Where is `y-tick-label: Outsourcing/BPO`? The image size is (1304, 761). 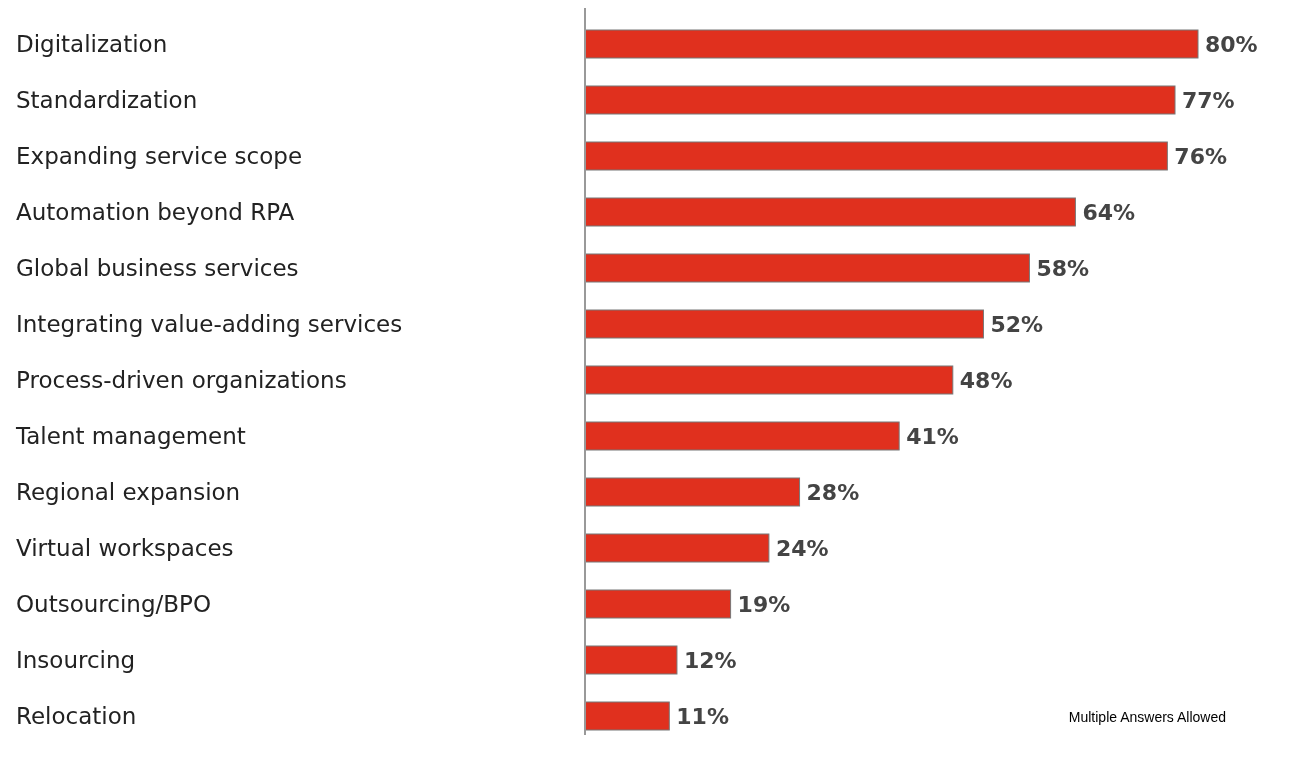 y-tick-label: Outsourcing/BPO is located at coordinates (113, 604).